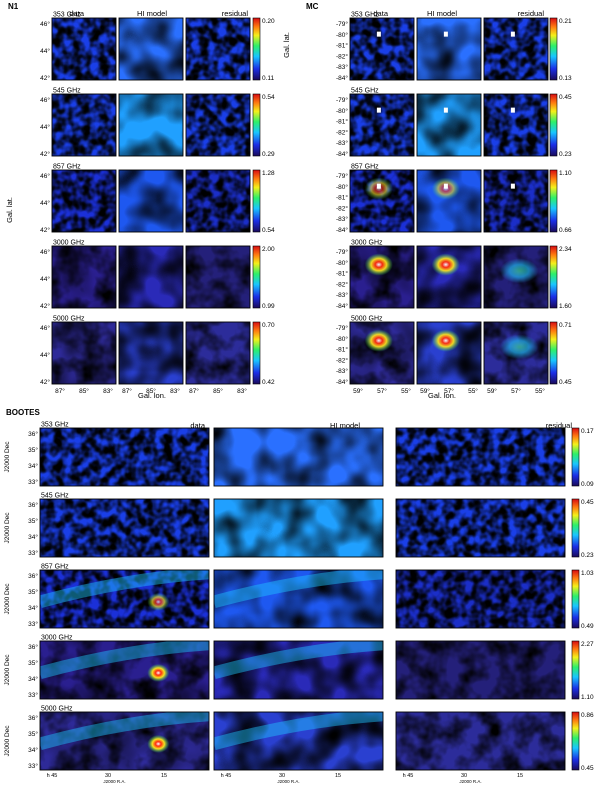 The width and height of the screenshot is (600, 785). Describe the element at coordinates (516, 201) in the screenshot. I see `mc-r2-c2-map` at that location.